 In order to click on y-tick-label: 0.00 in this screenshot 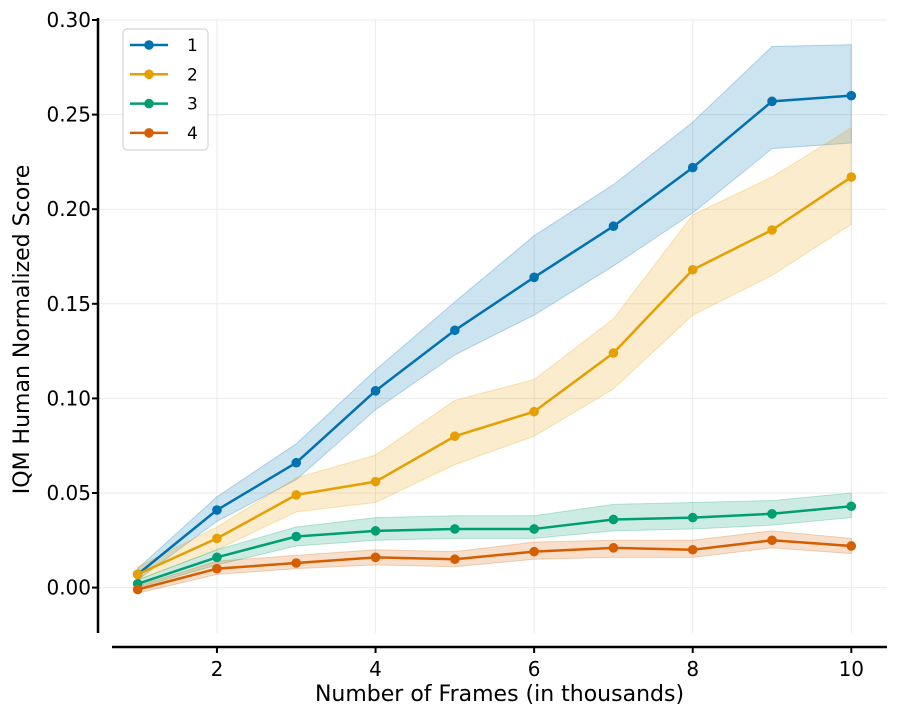, I will do `click(68, 588)`.